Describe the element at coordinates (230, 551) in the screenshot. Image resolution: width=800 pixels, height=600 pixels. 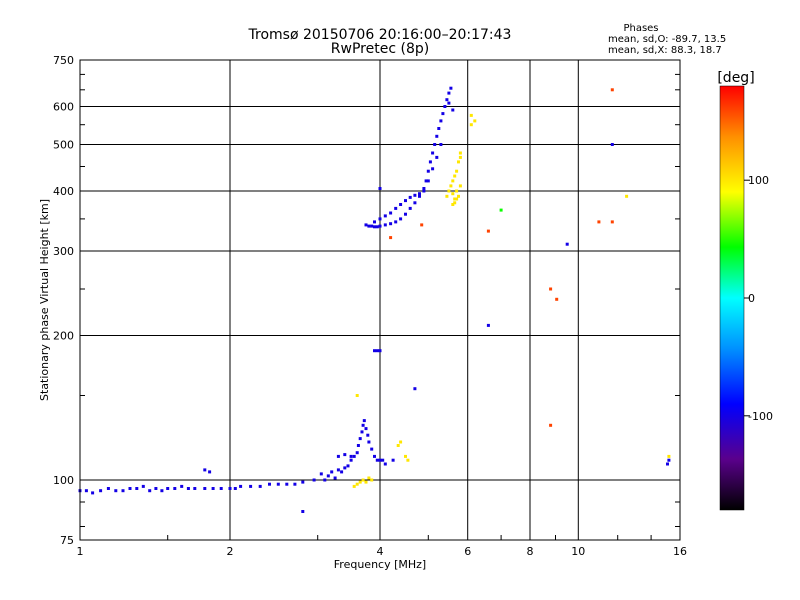
I see `x-tick-label: 2` at that location.